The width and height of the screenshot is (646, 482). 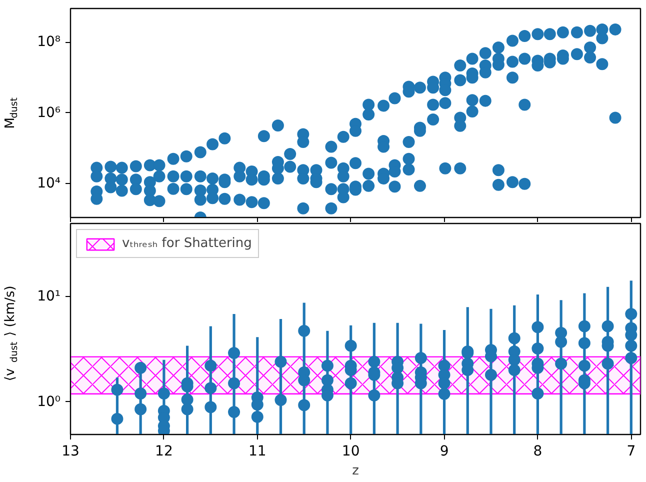 What do you see at coordinates (49, 42) in the screenshot?
I see `y-tick-label: 10⁸` at bounding box center [49, 42].